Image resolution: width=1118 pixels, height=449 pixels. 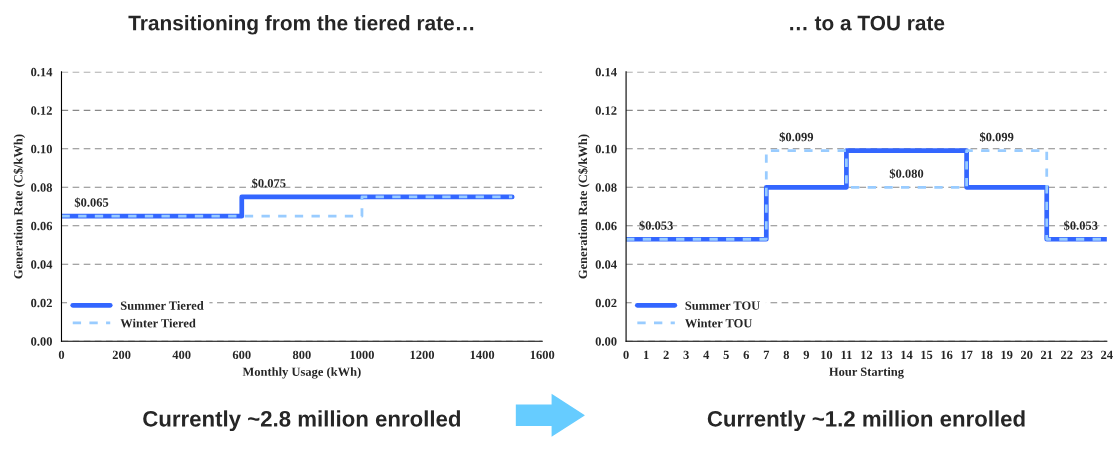 I want to click on x-tick-label: 20, so click(x=1026, y=355).